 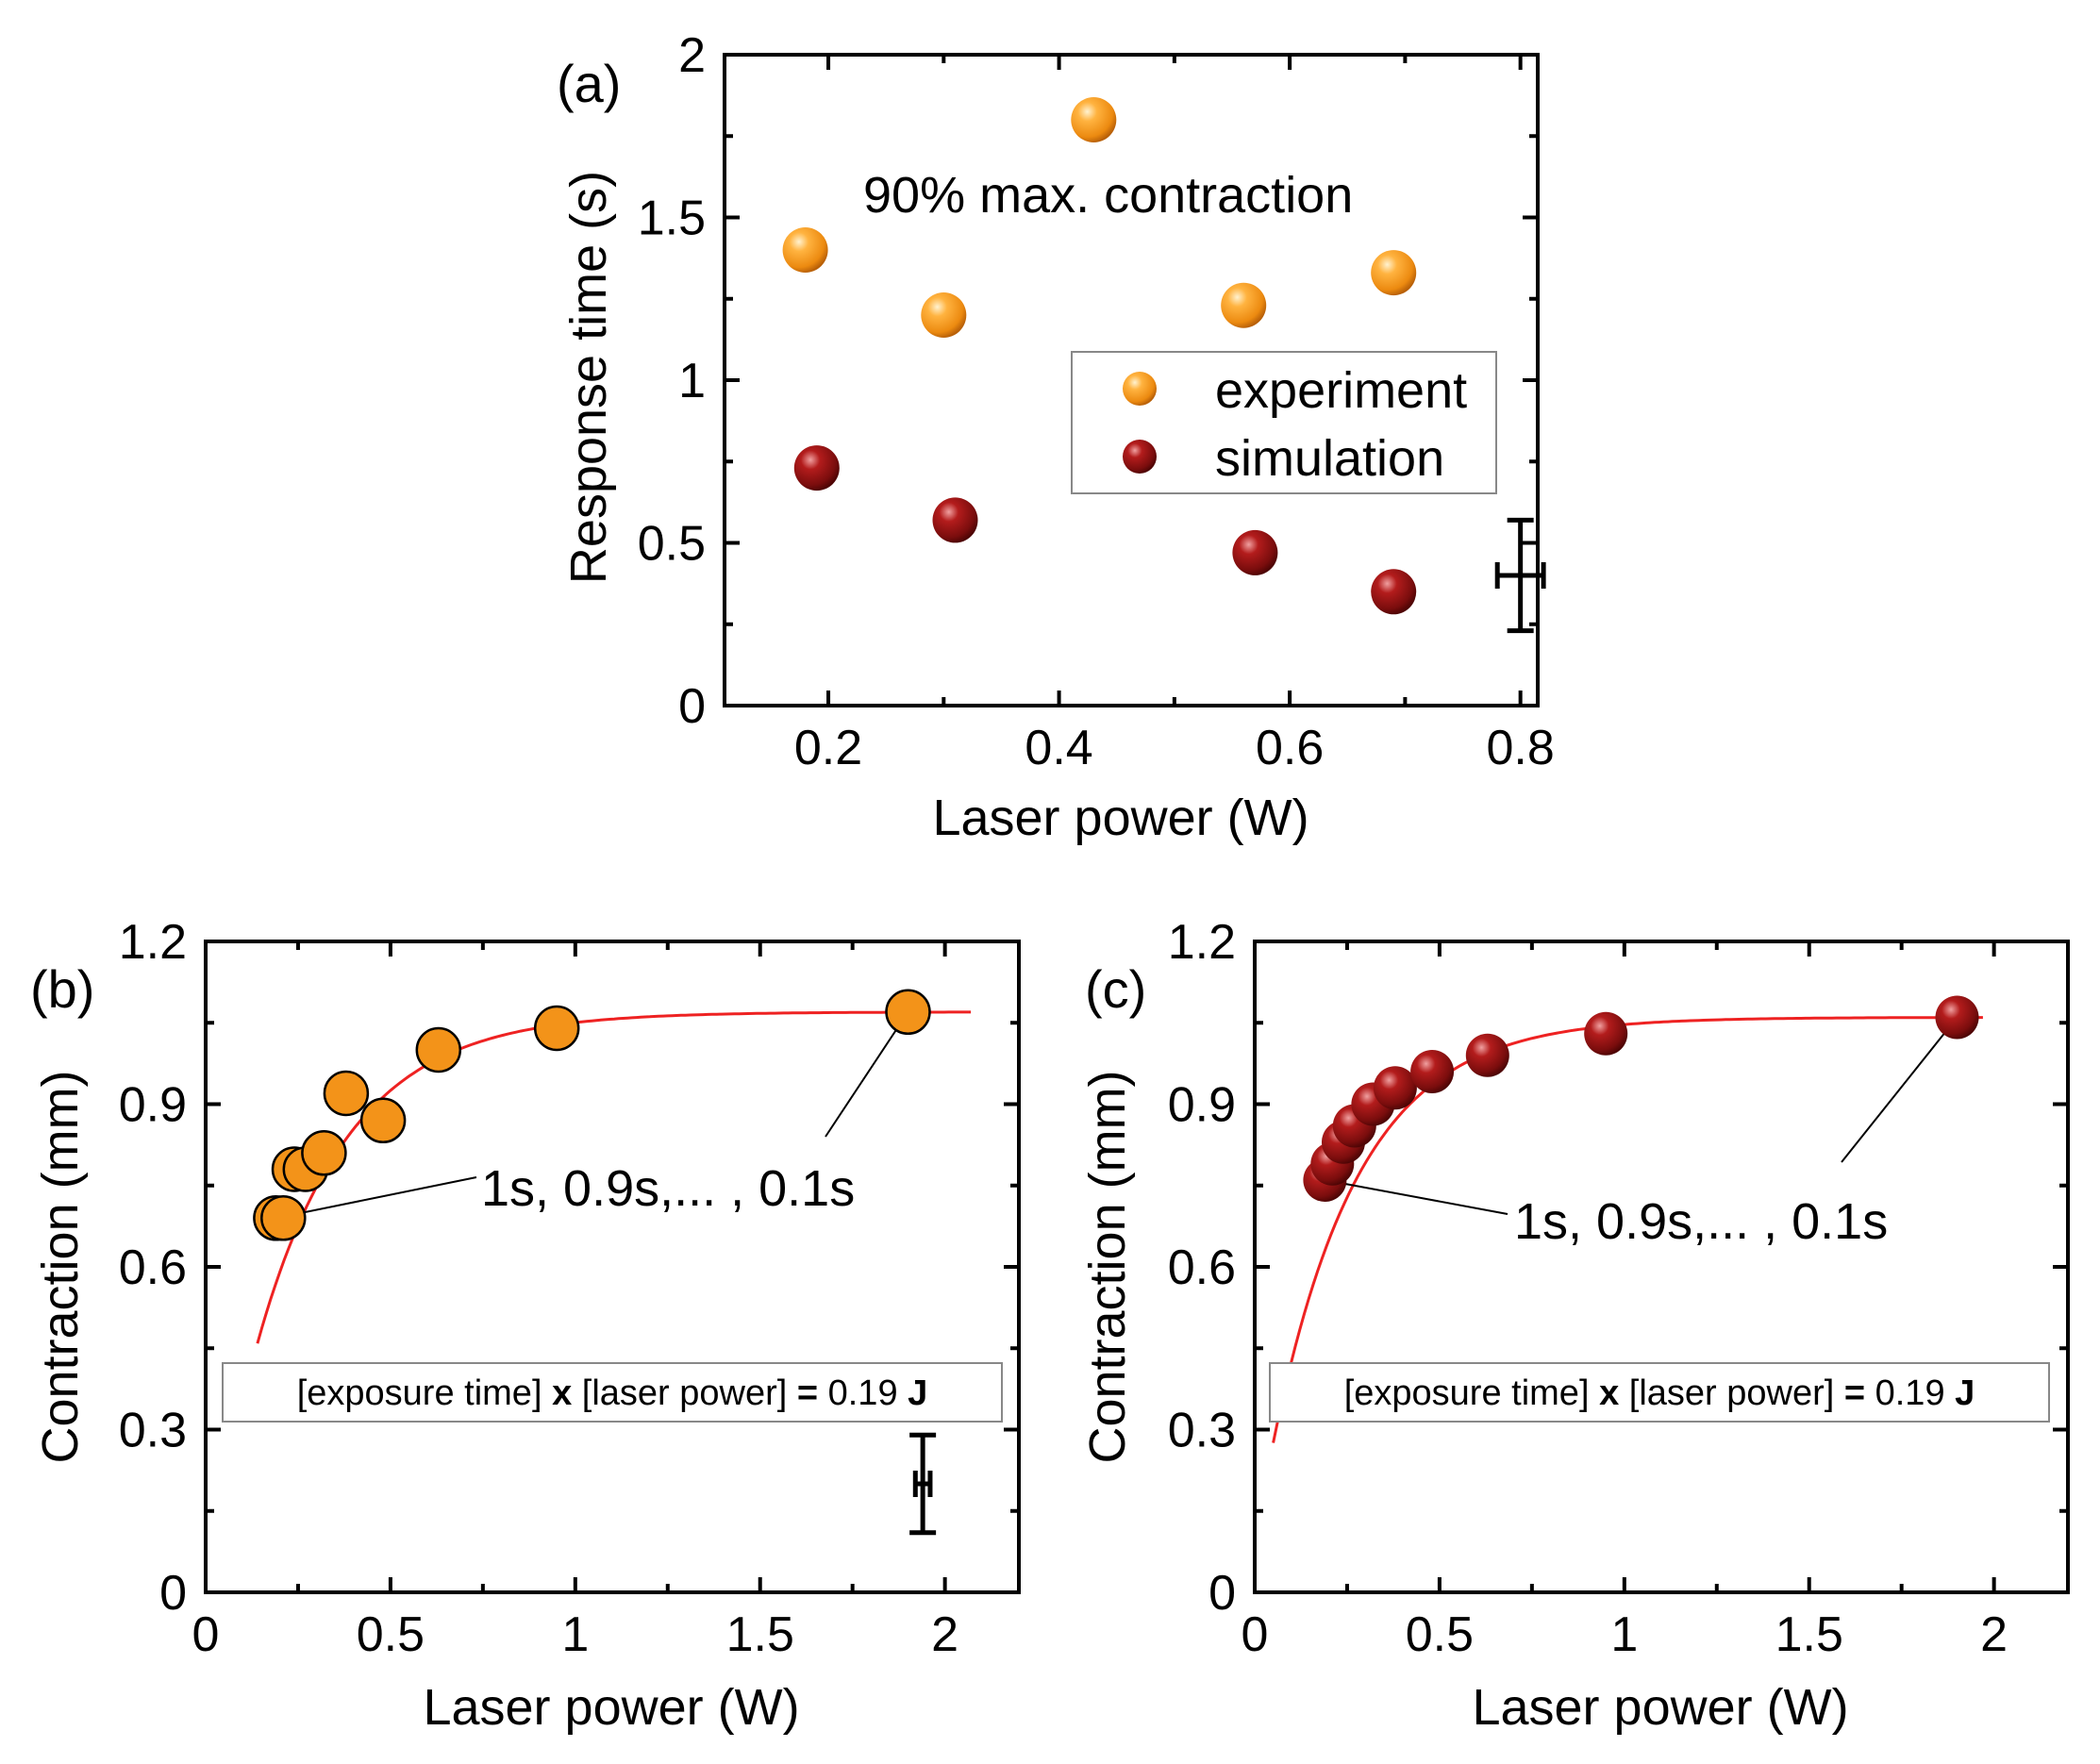 What do you see at coordinates (672, 219) in the screenshot?
I see `y-tick-label: 1.5` at bounding box center [672, 219].